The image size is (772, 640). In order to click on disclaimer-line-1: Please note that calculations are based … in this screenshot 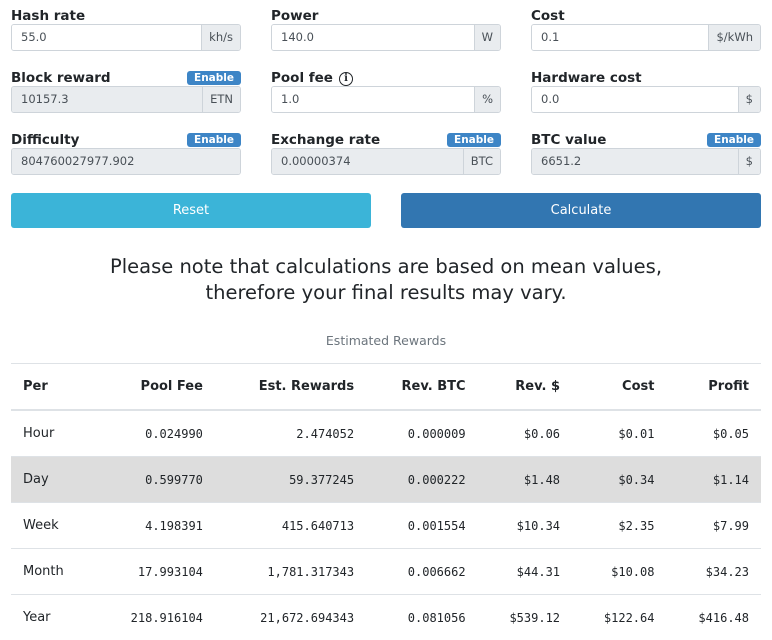, I will do `click(386, 266)`.